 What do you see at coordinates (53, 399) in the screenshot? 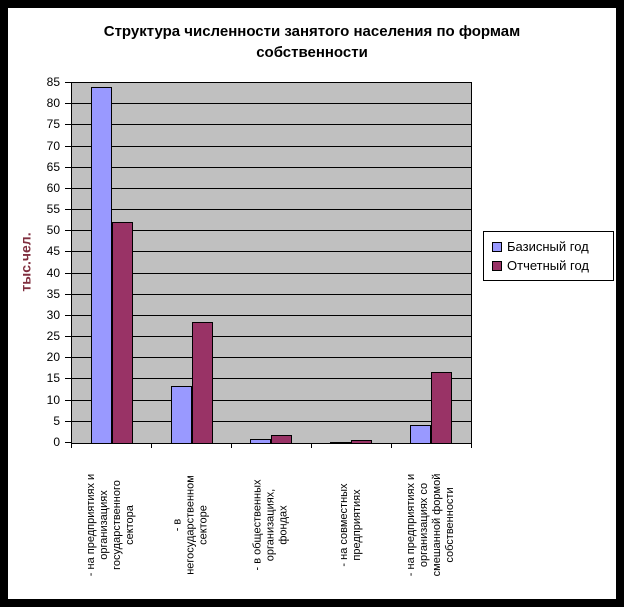
I see `y-tick-label: 10` at bounding box center [53, 399].